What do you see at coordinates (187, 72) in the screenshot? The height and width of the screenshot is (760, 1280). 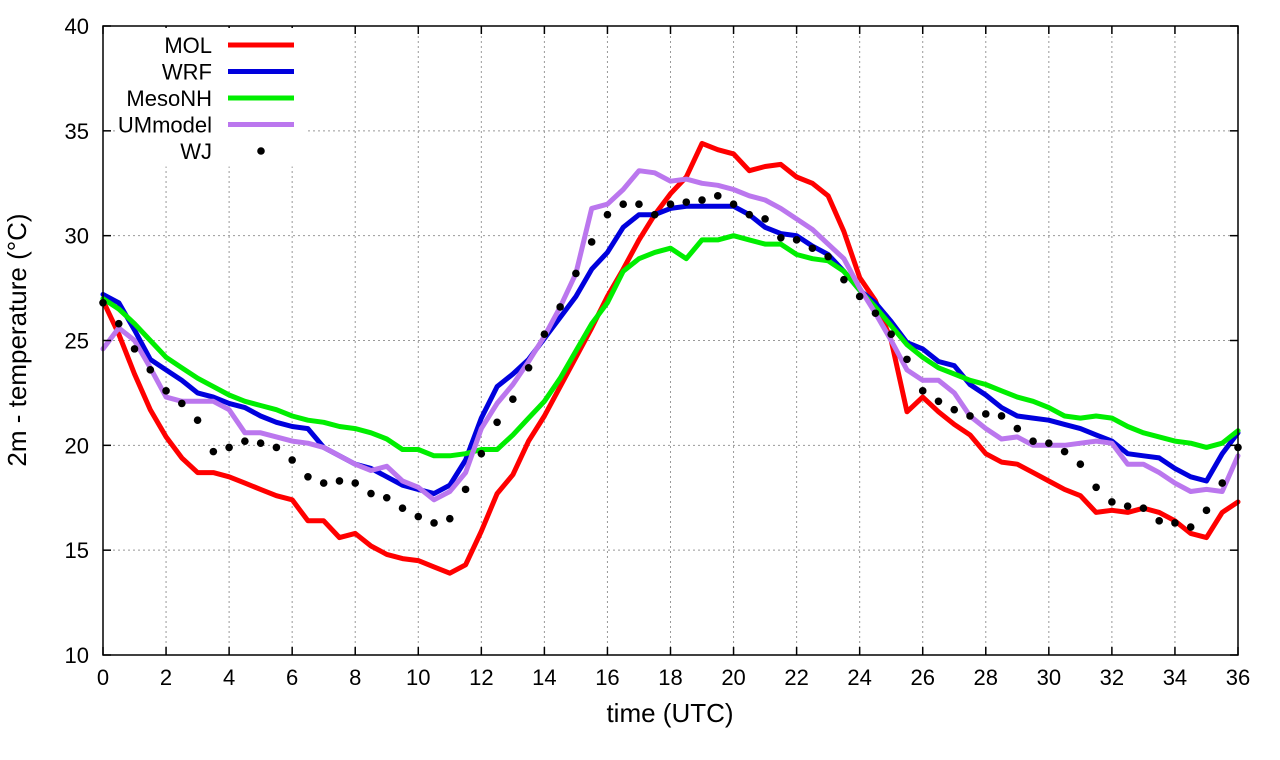 I see `legend-label-wrf: WRF` at bounding box center [187, 72].